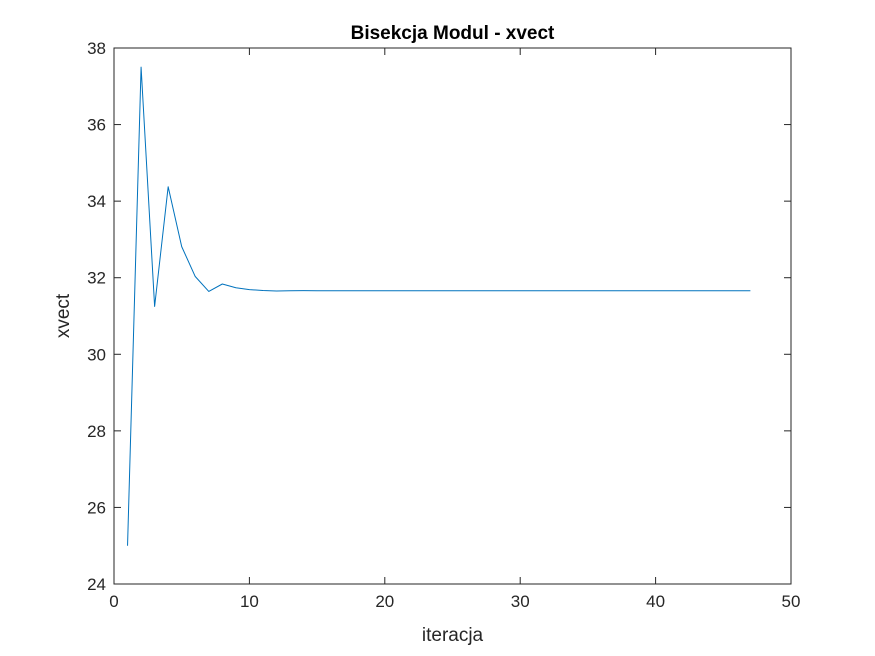  Describe the element at coordinates (655, 601) in the screenshot. I see `x-tick-label: 40` at that location.